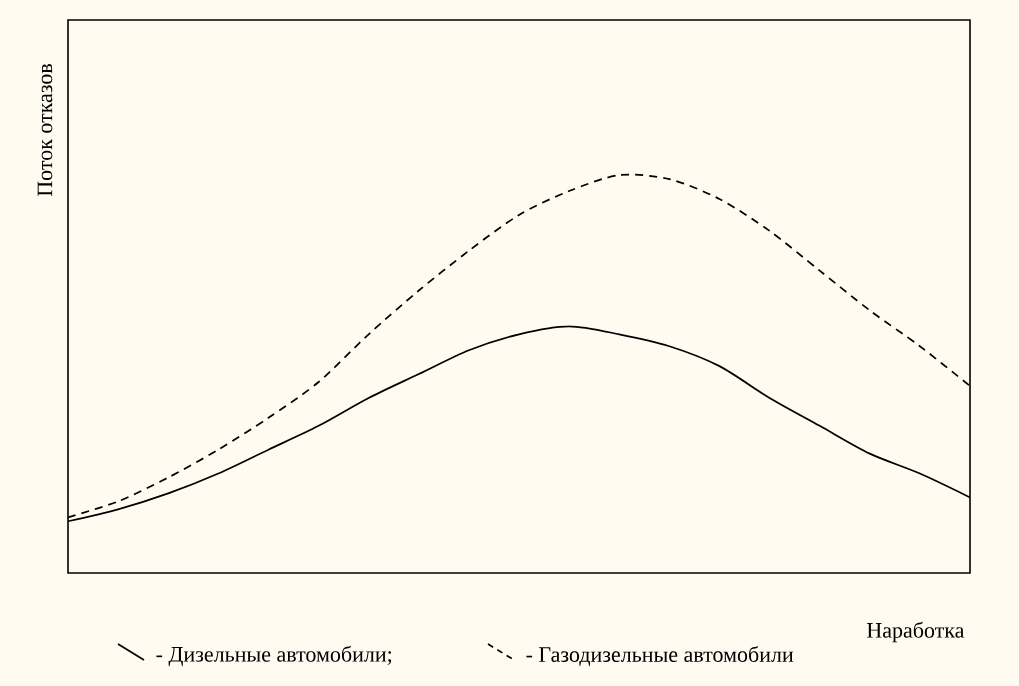 The width and height of the screenshot is (1019, 686). Describe the element at coordinates (660, 656) in the screenshot. I see `legend-label: - Газодизельные автомобили` at that location.